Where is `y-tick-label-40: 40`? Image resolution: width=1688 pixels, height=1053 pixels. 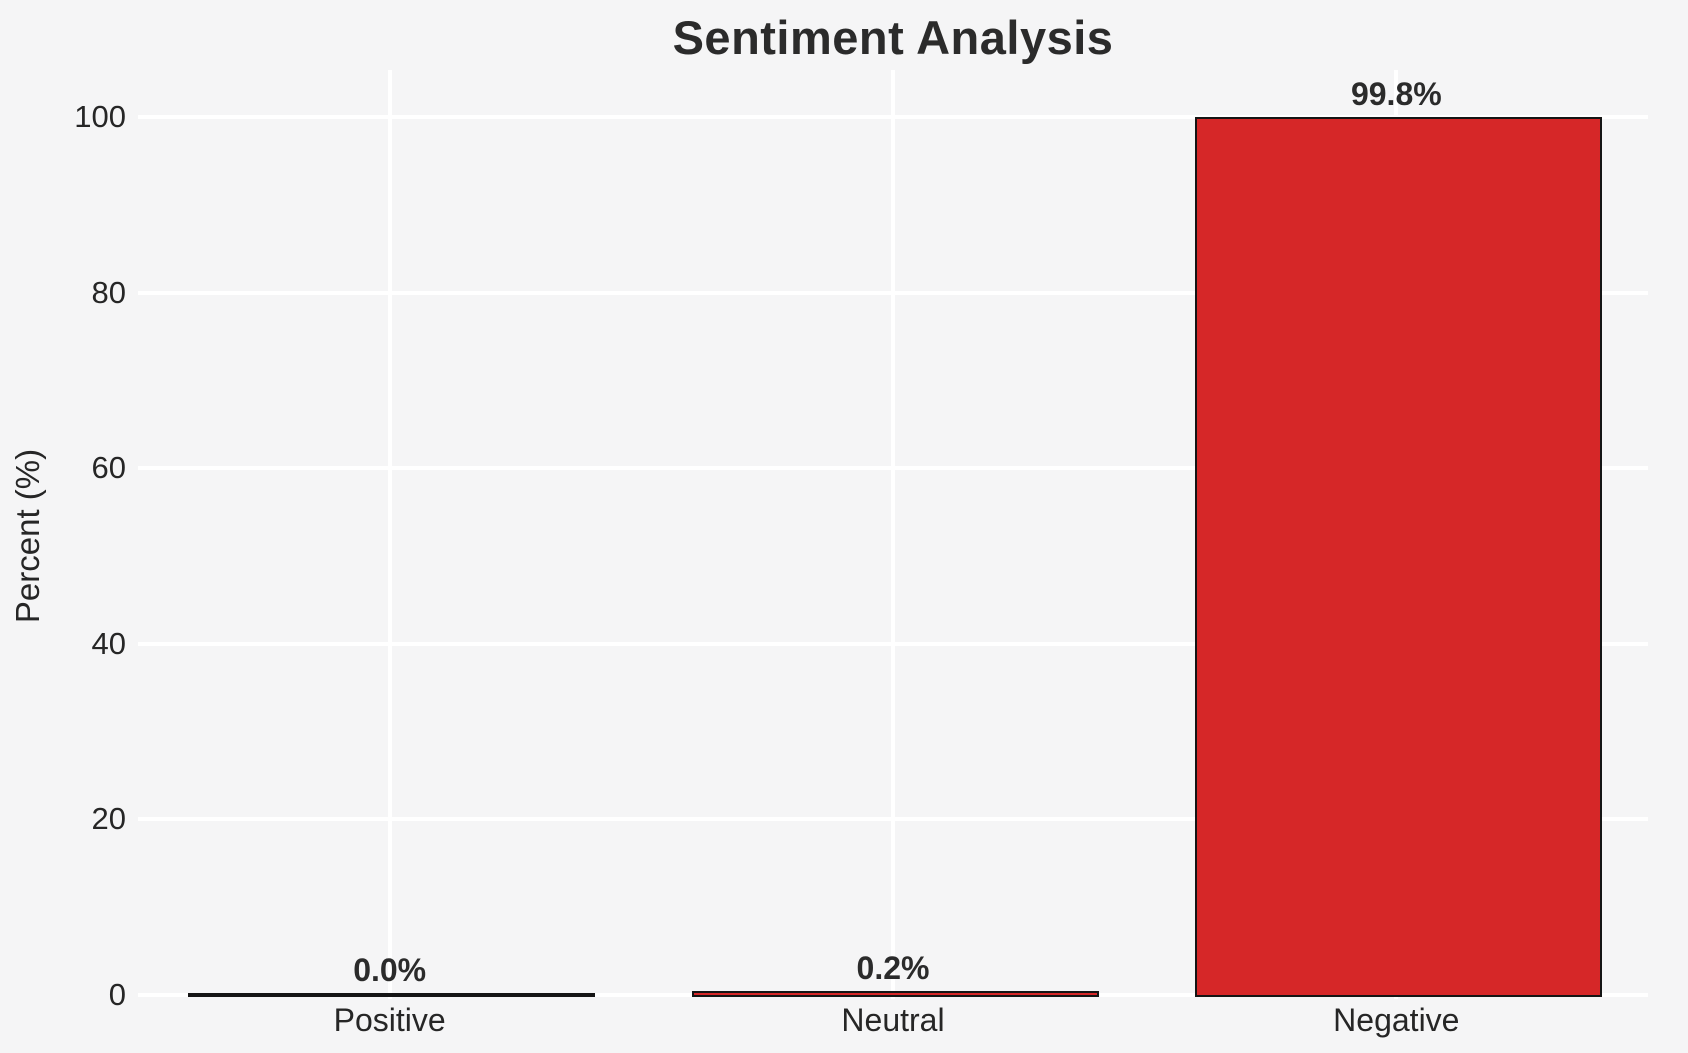 y-tick-label-40: 40 is located at coordinates (108, 643).